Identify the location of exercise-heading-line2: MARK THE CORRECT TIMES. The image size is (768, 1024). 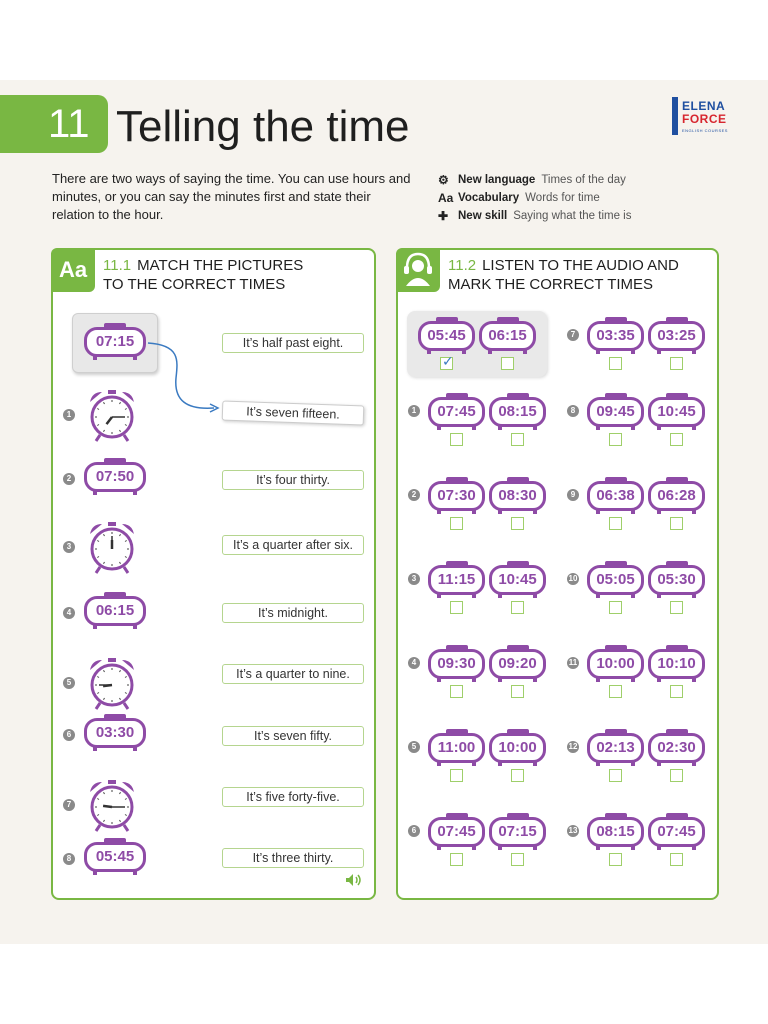
(551, 284).